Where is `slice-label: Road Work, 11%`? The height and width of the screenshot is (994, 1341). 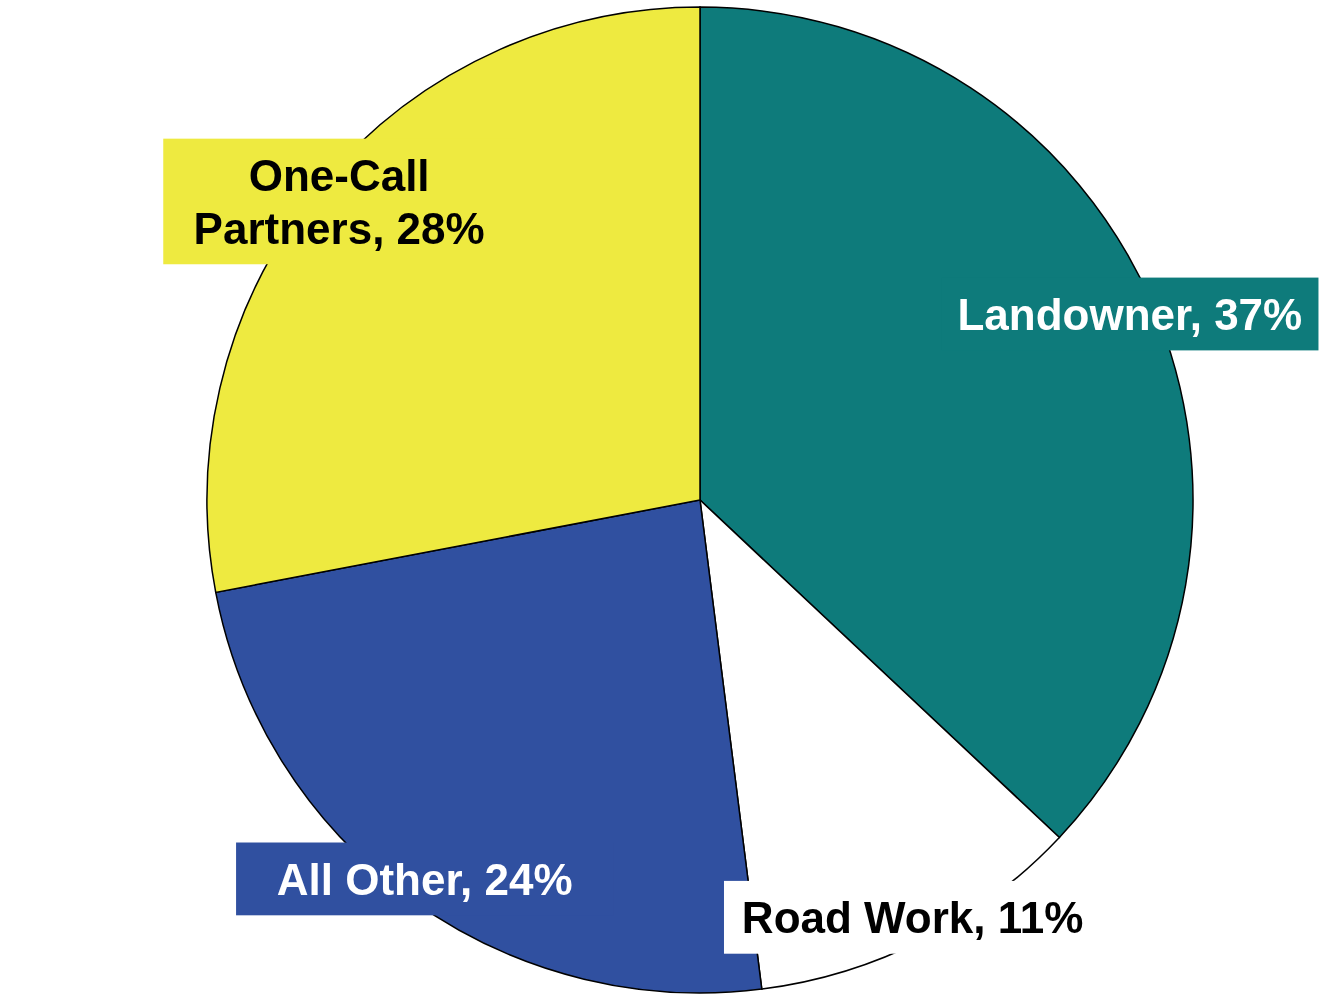
slice-label: Road Work, 11% is located at coordinates (912, 917).